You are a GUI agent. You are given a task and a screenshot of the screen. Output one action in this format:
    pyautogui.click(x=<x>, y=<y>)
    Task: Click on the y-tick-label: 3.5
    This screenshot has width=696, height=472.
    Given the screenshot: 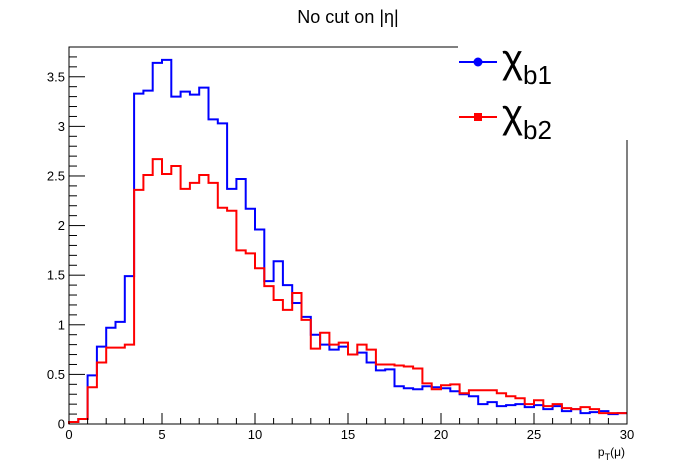 What is the action you would take?
    pyautogui.click(x=56, y=76)
    